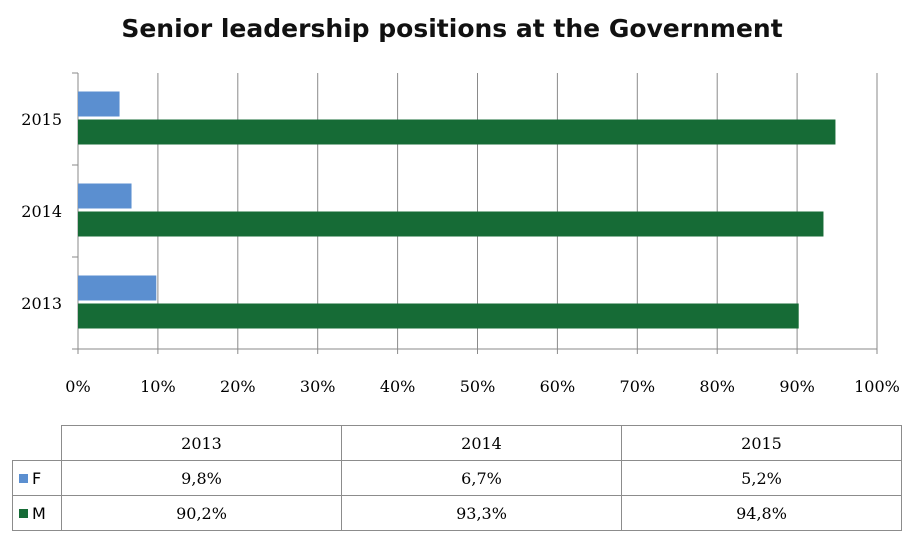  I want to click on legend-swatch-m, so click(23, 513).